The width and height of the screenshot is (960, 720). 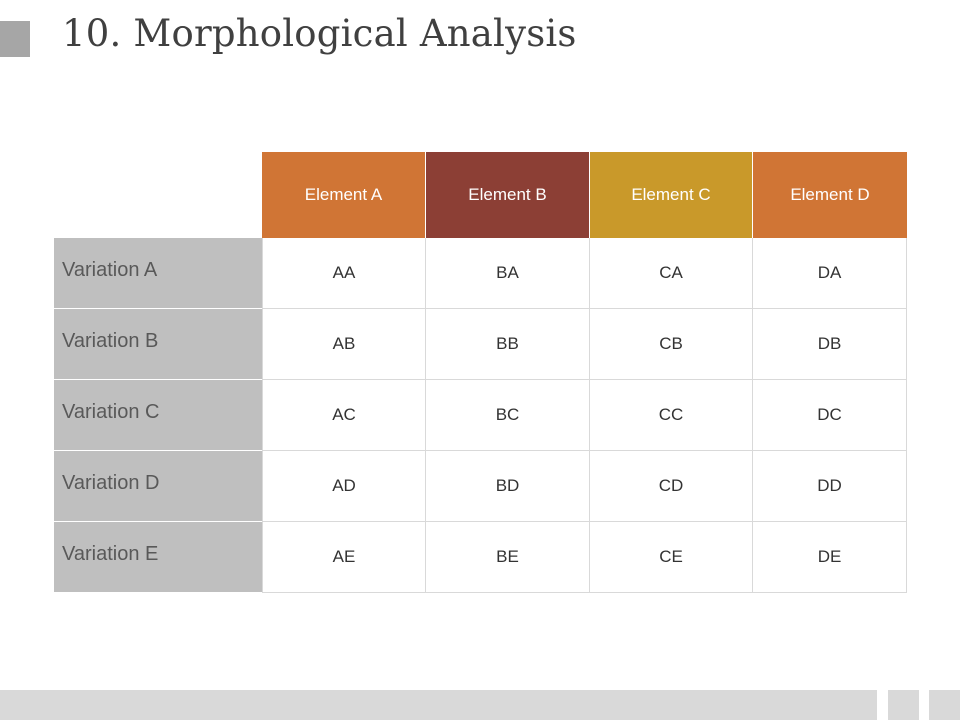 What do you see at coordinates (508, 486) in the screenshot?
I see `table-cell: BD` at bounding box center [508, 486].